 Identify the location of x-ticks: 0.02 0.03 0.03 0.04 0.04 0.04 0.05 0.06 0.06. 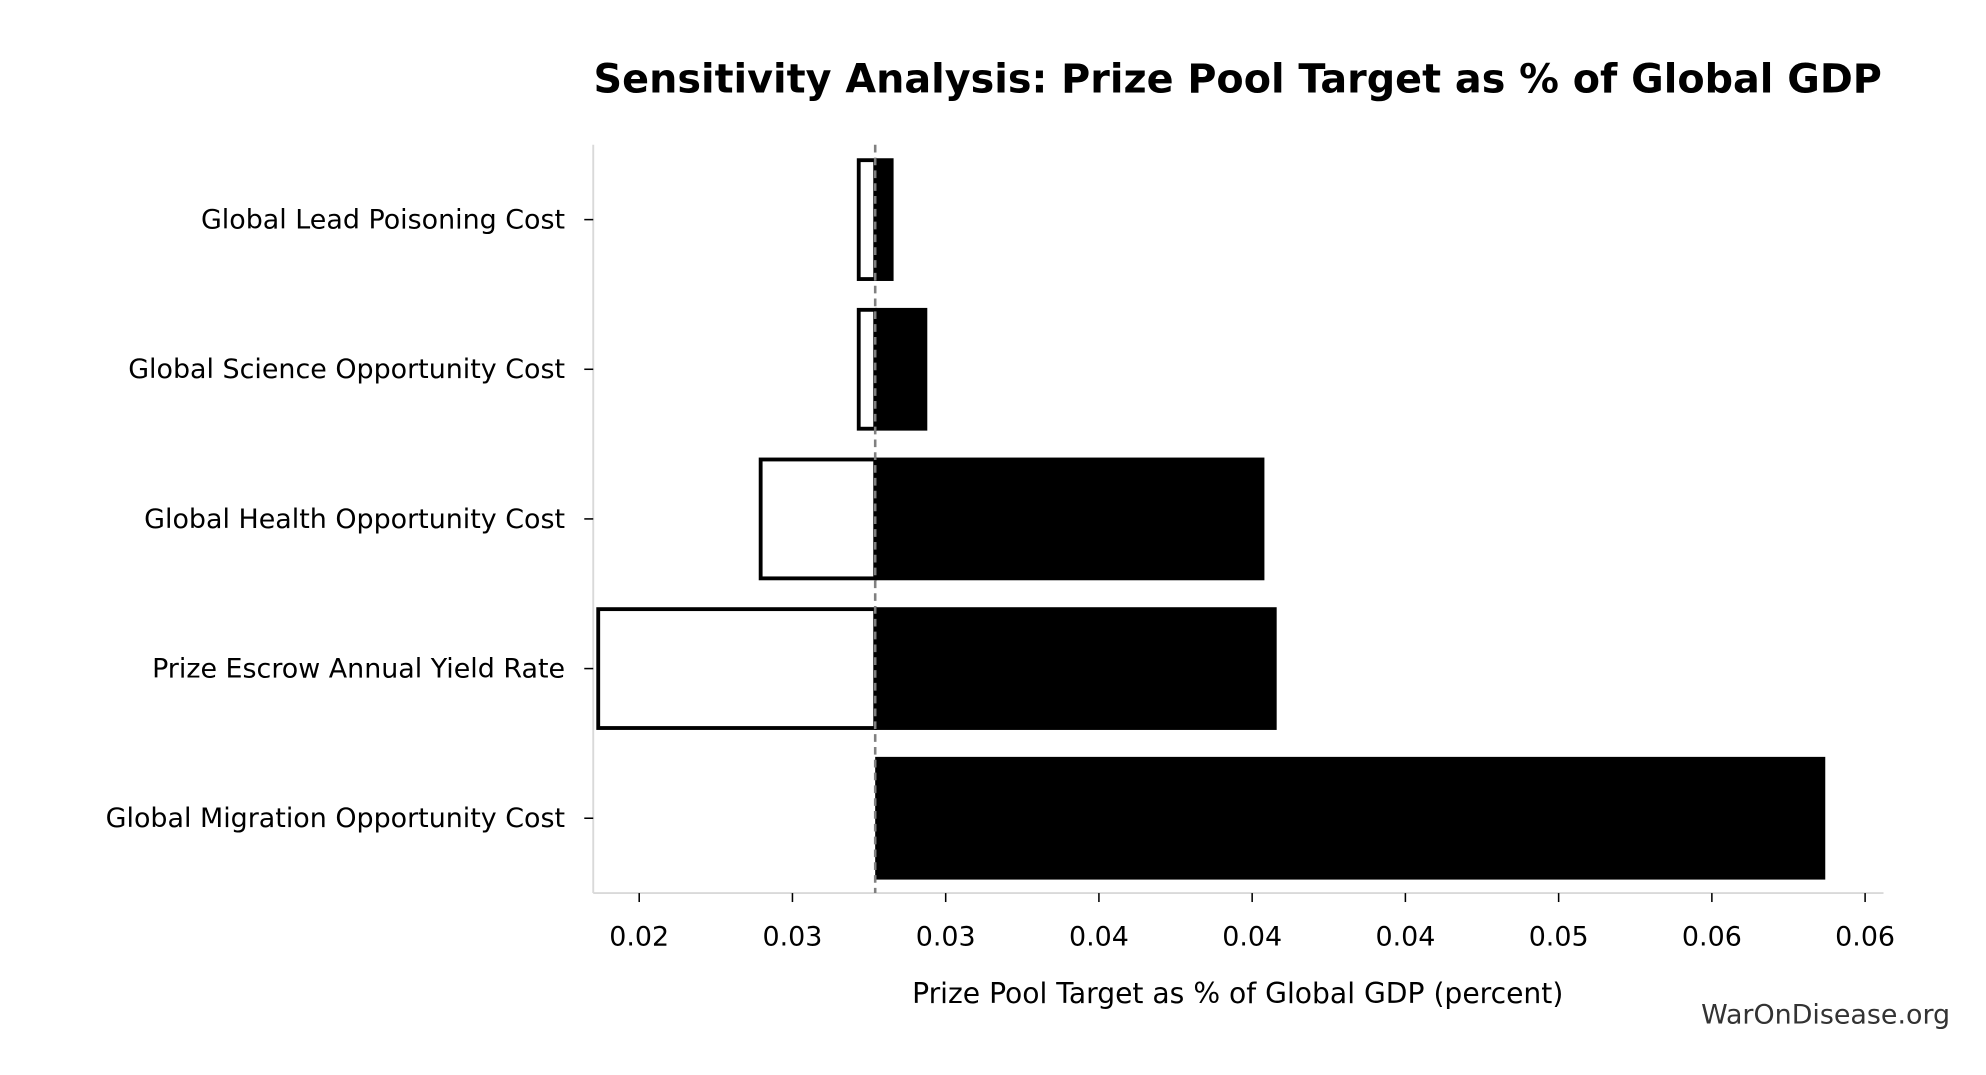
(1252, 923).